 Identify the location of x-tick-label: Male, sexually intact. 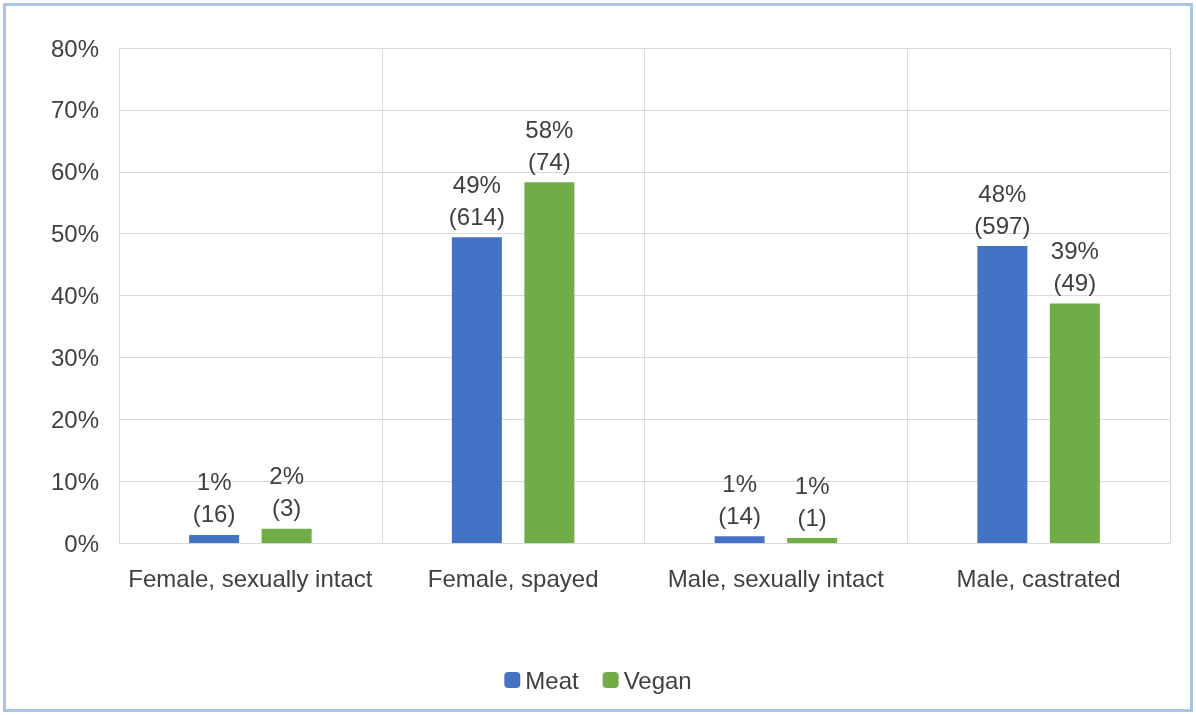
(776, 578).